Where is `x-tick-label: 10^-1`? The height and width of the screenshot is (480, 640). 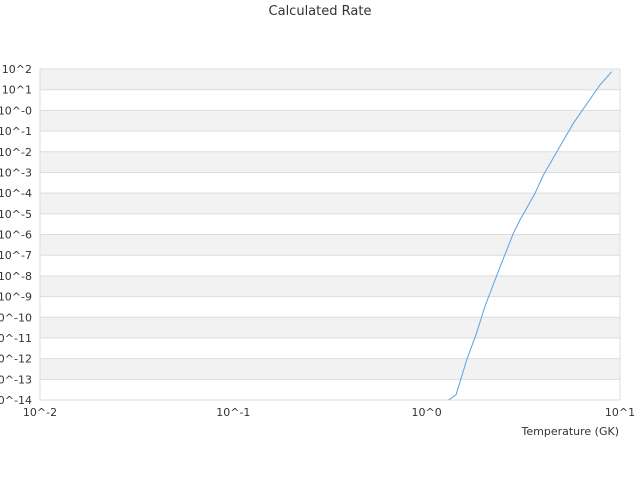 x-tick-label: 10^-1 is located at coordinates (233, 412).